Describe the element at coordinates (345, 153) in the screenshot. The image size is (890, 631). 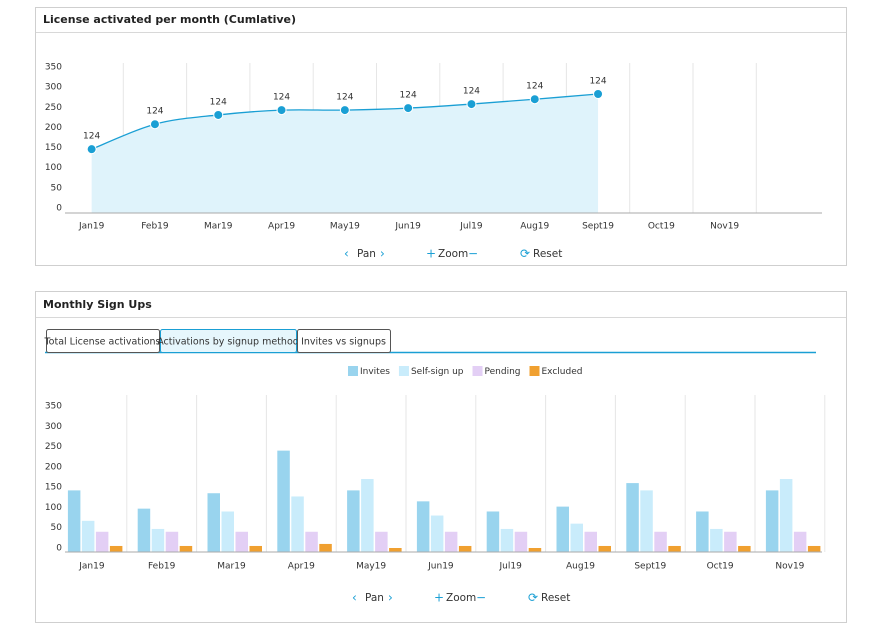
I see `area` at that location.